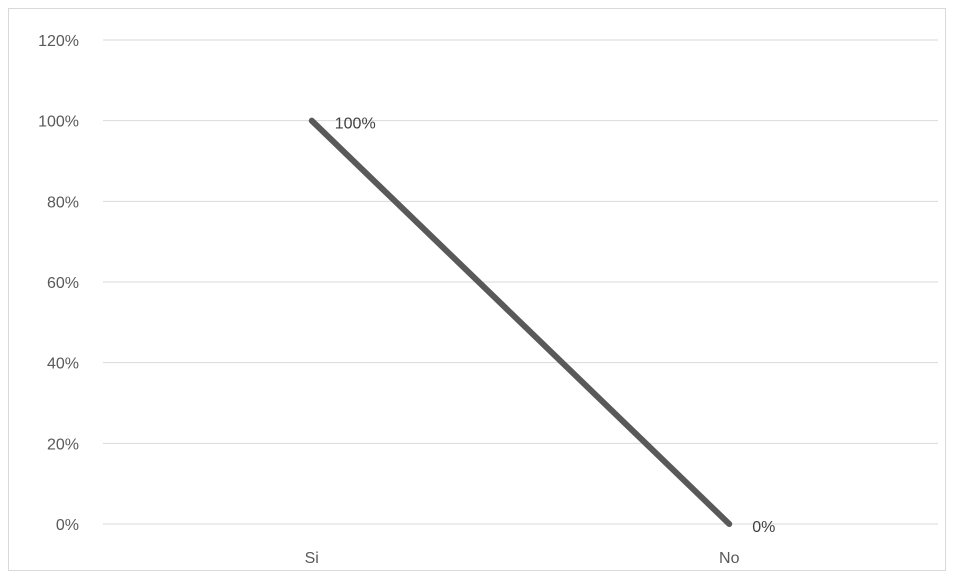 This screenshot has height=580, width=955. What do you see at coordinates (729, 558) in the screenshot?
I see `x-tick-label: No` at bounding box center [729, 558].